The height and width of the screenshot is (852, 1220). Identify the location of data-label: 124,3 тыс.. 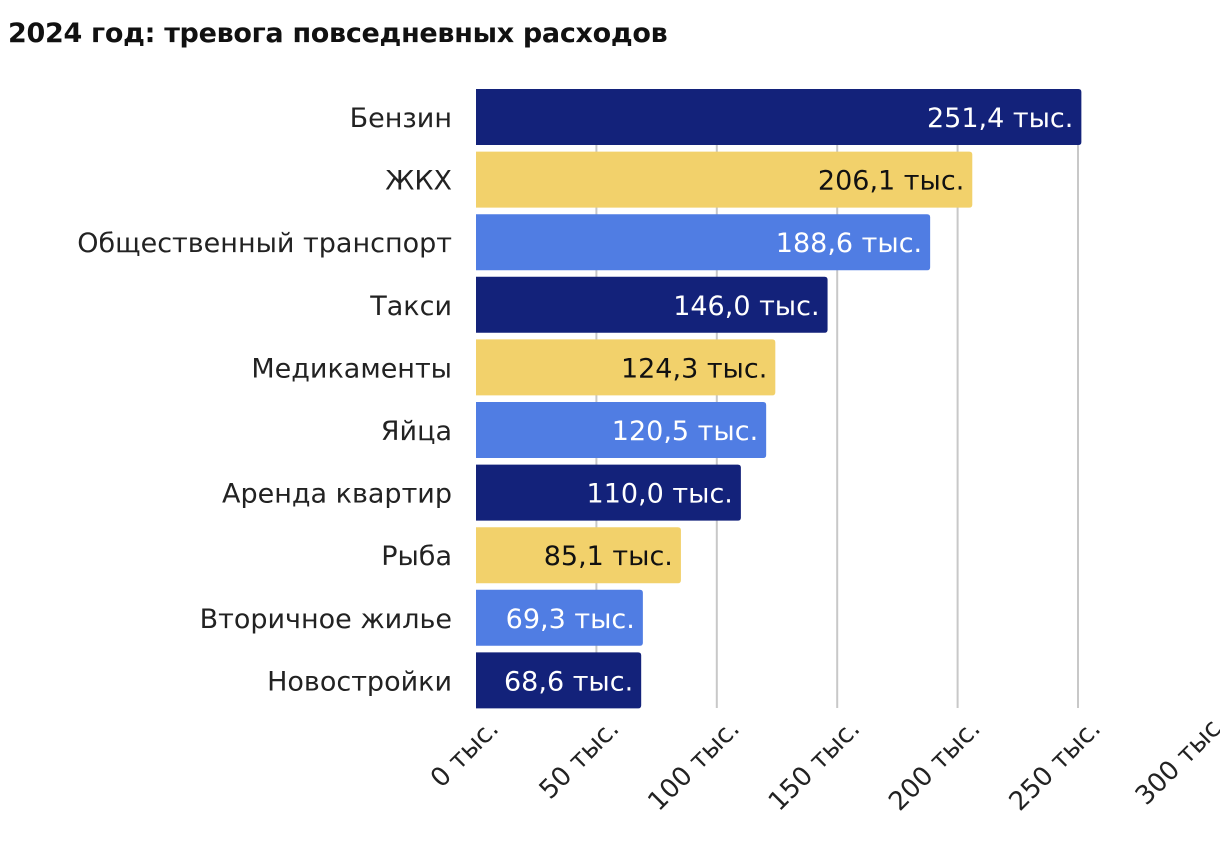
(694, 368).